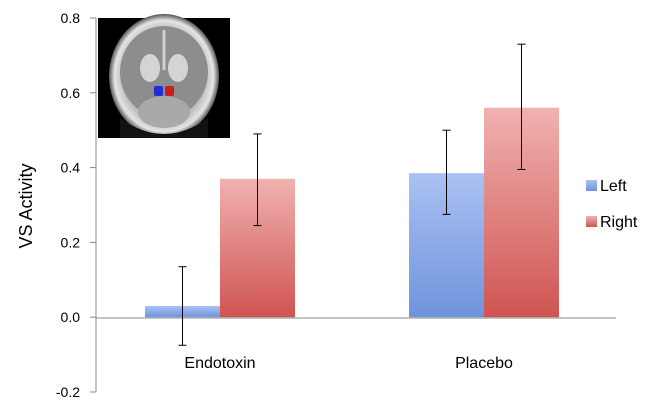  Describe the element at coordinates (613, 186) in the screenshot. I see `legend-label-left: Left` at that location.